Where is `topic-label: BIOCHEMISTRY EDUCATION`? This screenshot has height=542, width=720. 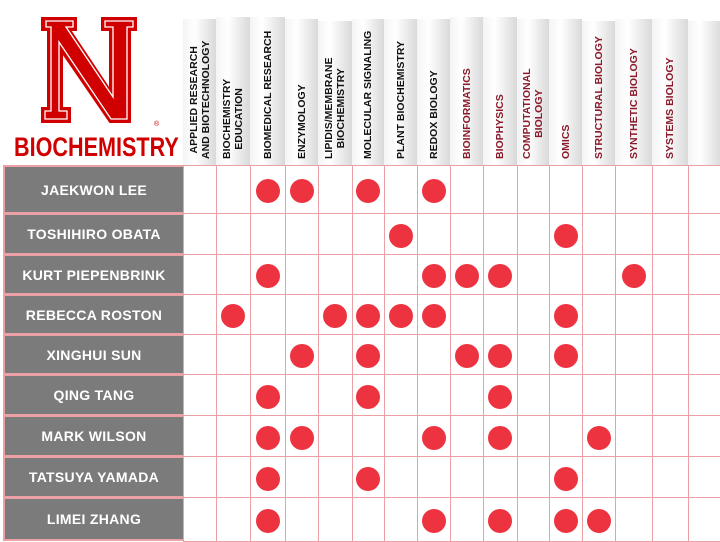
topic-label: BIOCHEMISTRY EDUCATION is located at coordinates (233, 119).